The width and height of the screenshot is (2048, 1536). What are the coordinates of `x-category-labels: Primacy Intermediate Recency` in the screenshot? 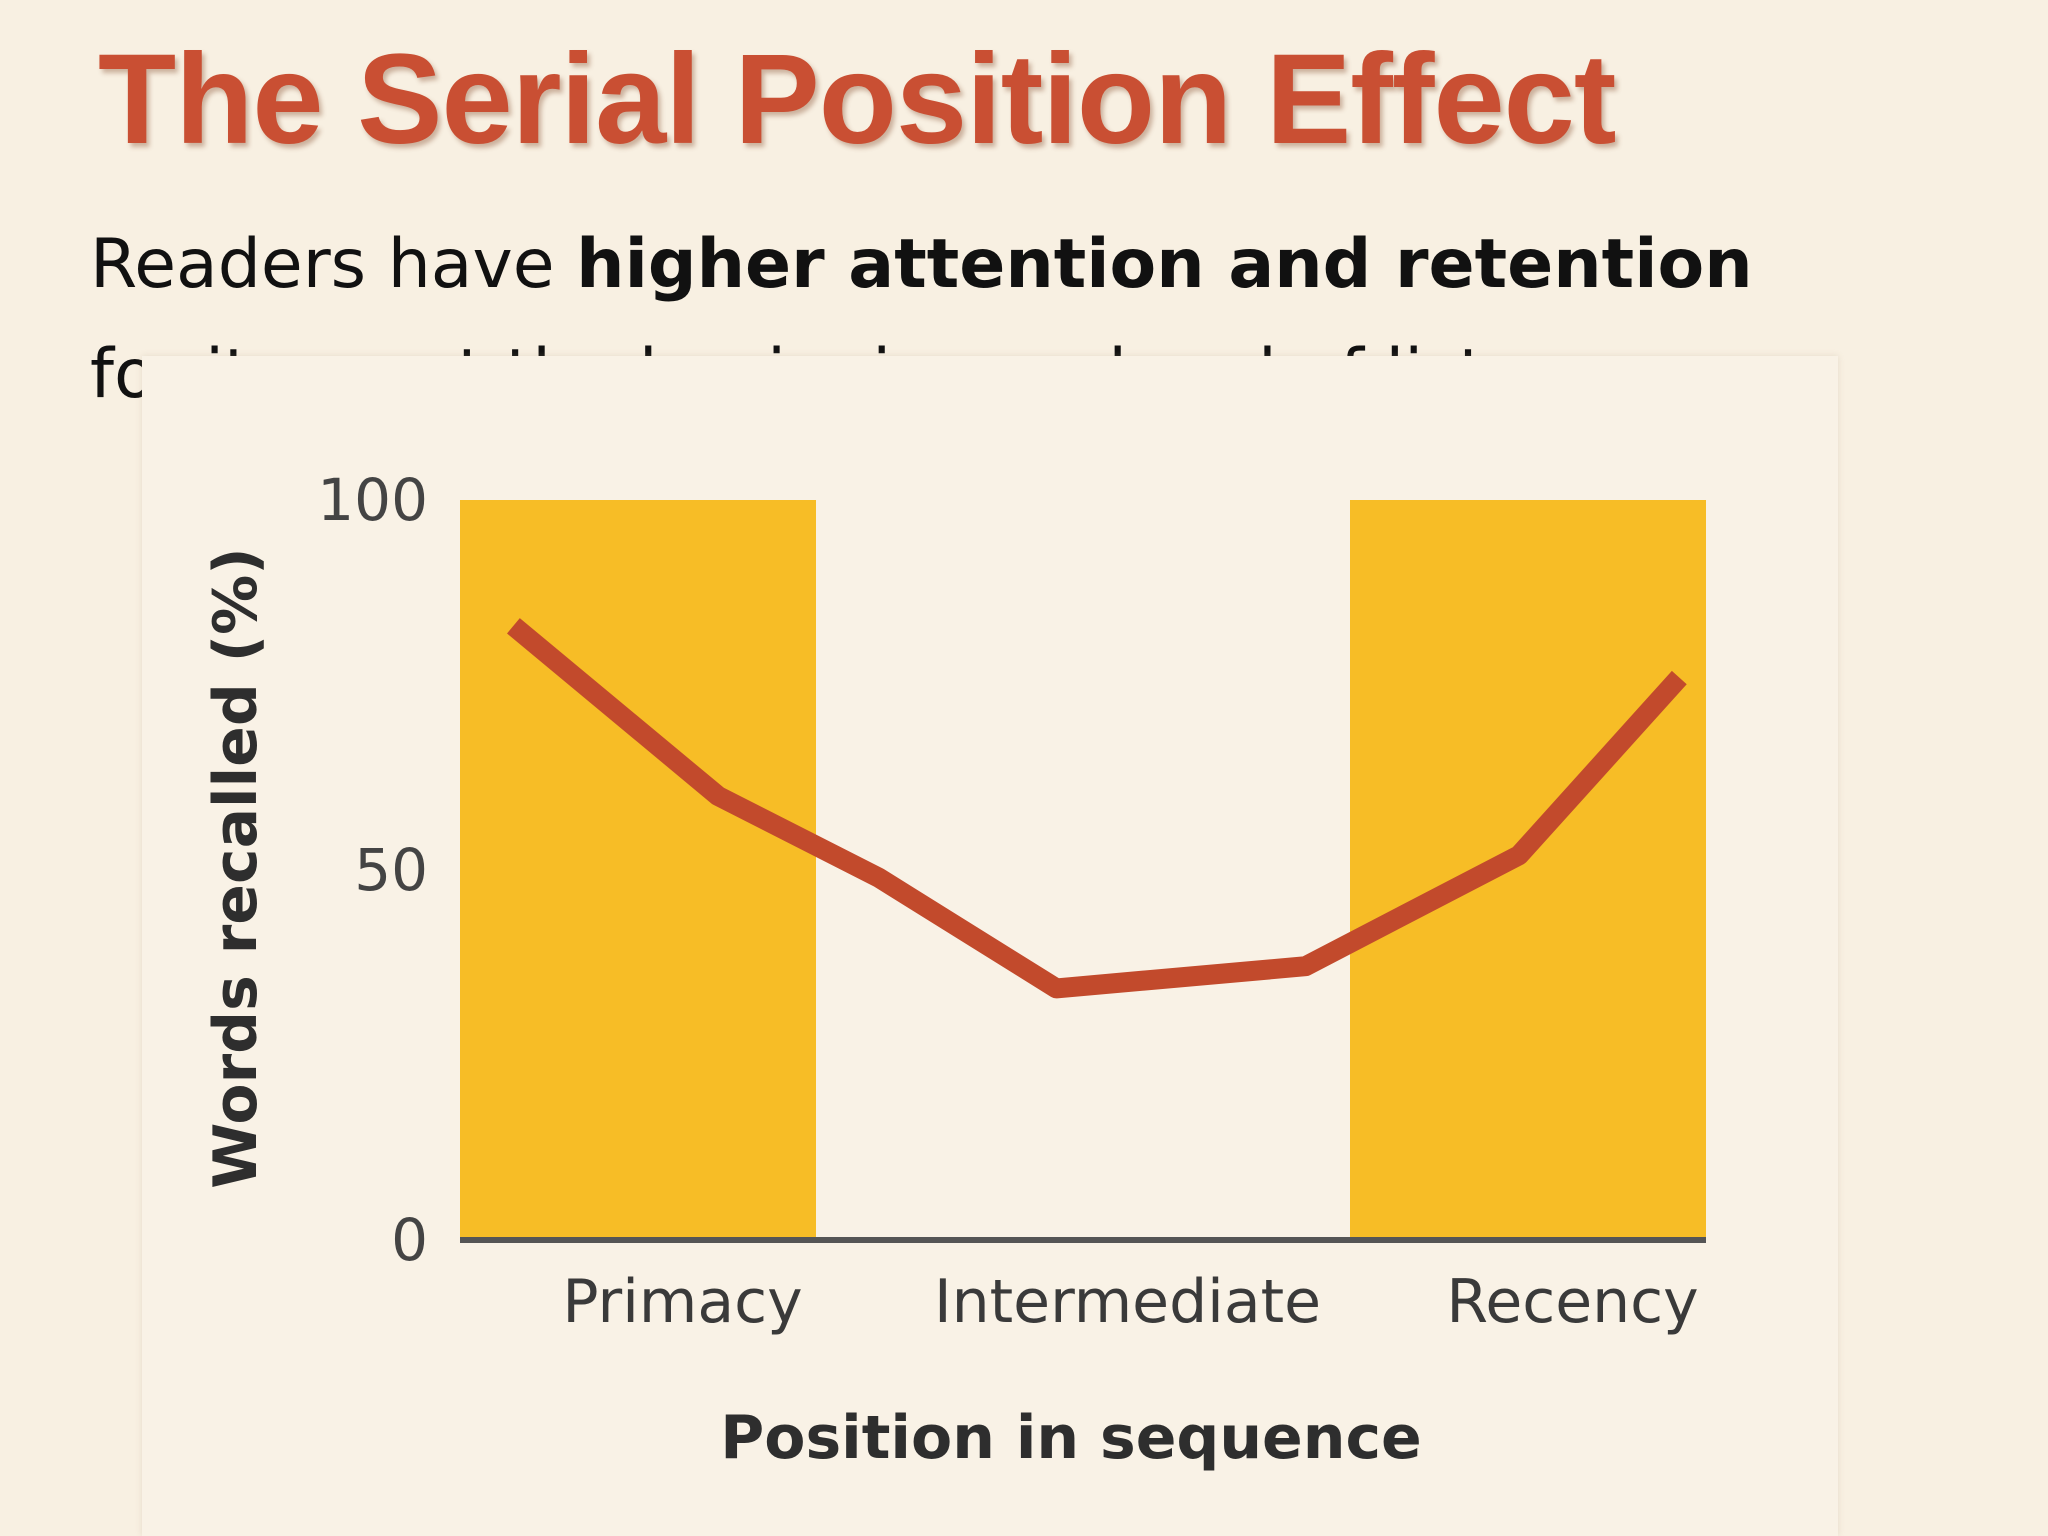 It's located at (1130, 1302).